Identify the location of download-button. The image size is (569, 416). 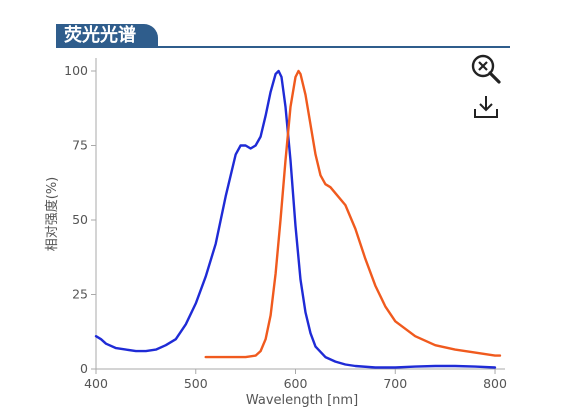
(486, 107).